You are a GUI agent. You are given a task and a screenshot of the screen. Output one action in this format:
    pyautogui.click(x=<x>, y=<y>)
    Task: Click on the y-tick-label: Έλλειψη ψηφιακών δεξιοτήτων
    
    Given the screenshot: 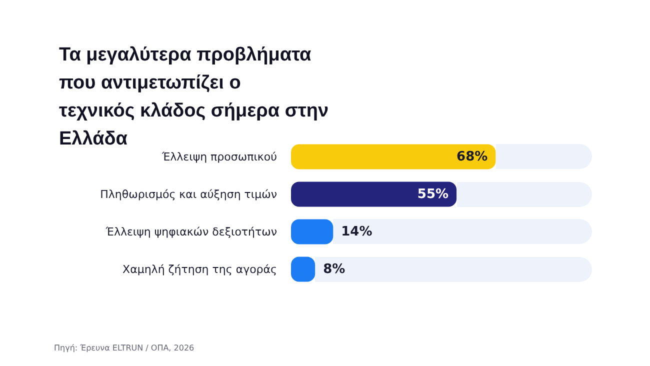 What is the action you would take?
    pyautogui.click(x=190, y=231)
    